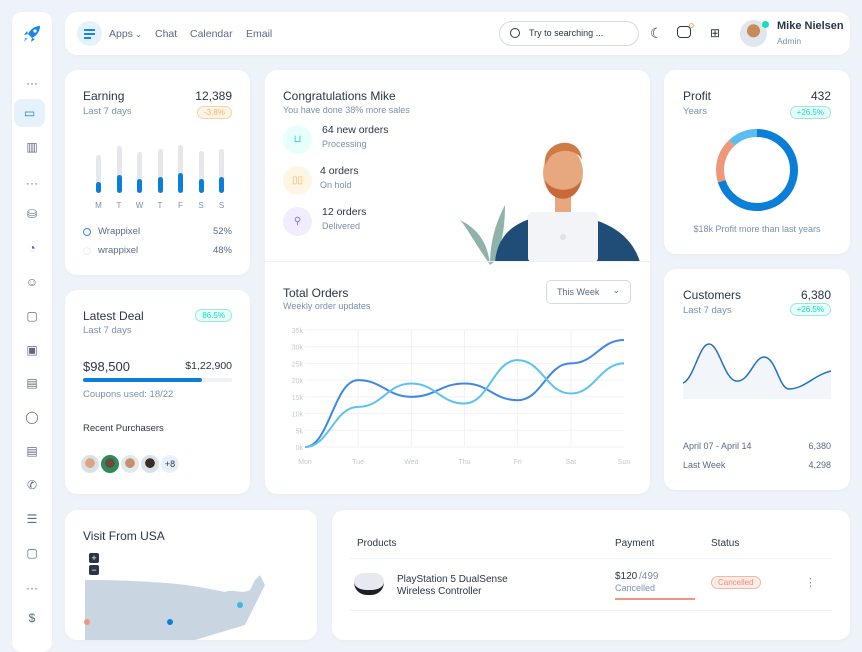 This screenshot has height=652, width=862. Describe the element at coordinates (222, 250) in the screenshot. I see `legend-value: 48%` at that location.